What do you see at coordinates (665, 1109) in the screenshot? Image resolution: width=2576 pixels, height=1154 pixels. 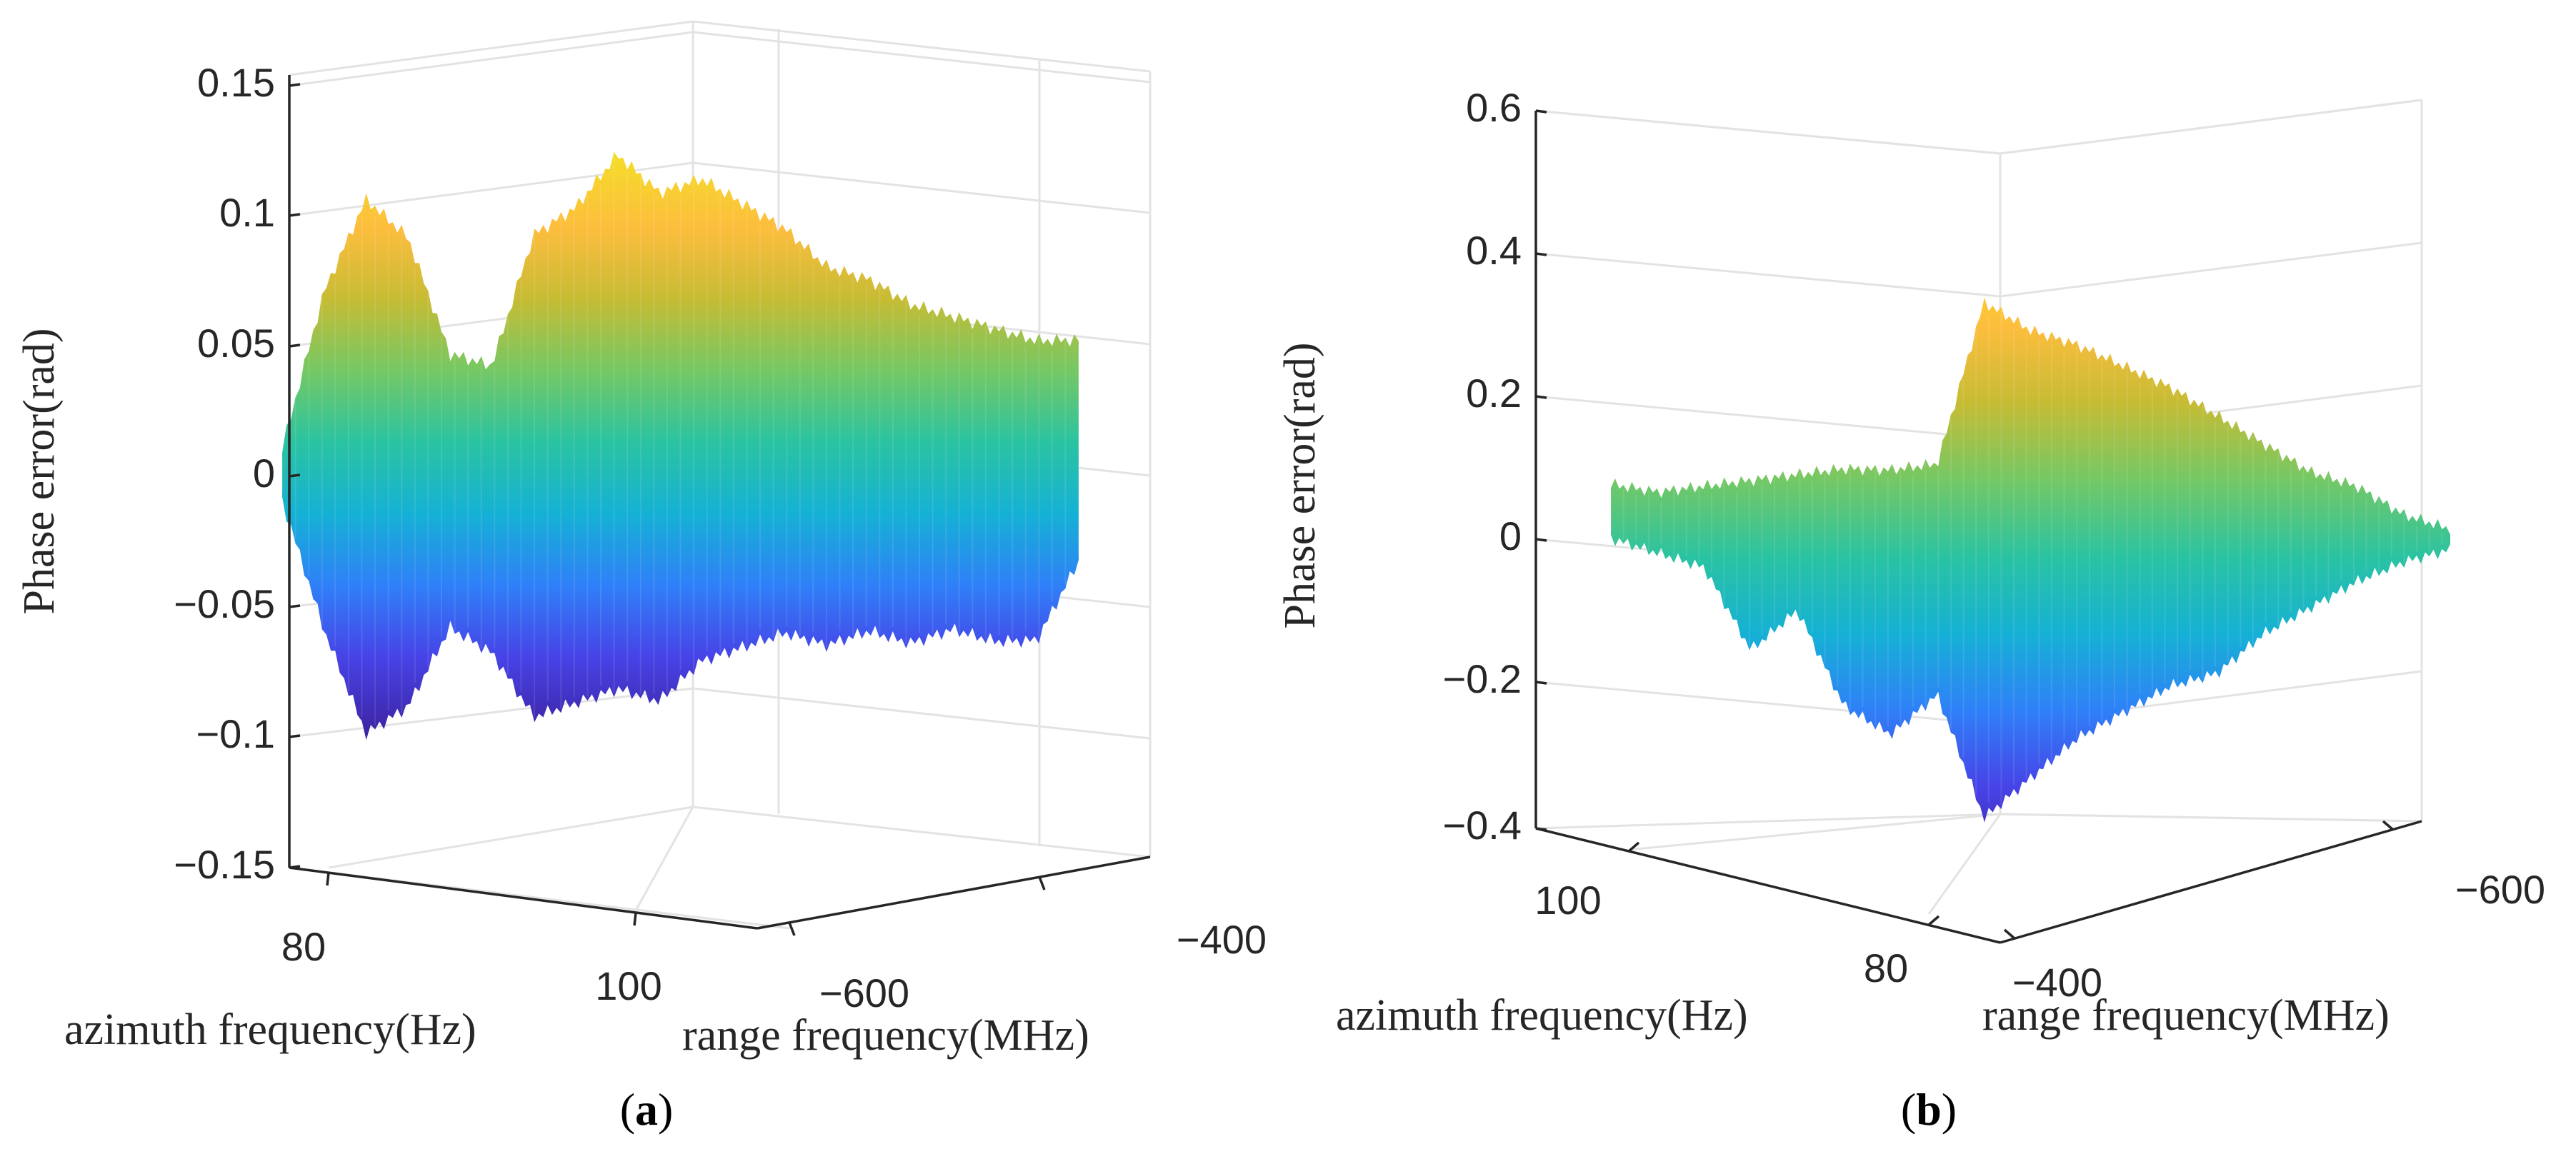 I see `caption-a-close: )` at bounding box center [665, 1109].